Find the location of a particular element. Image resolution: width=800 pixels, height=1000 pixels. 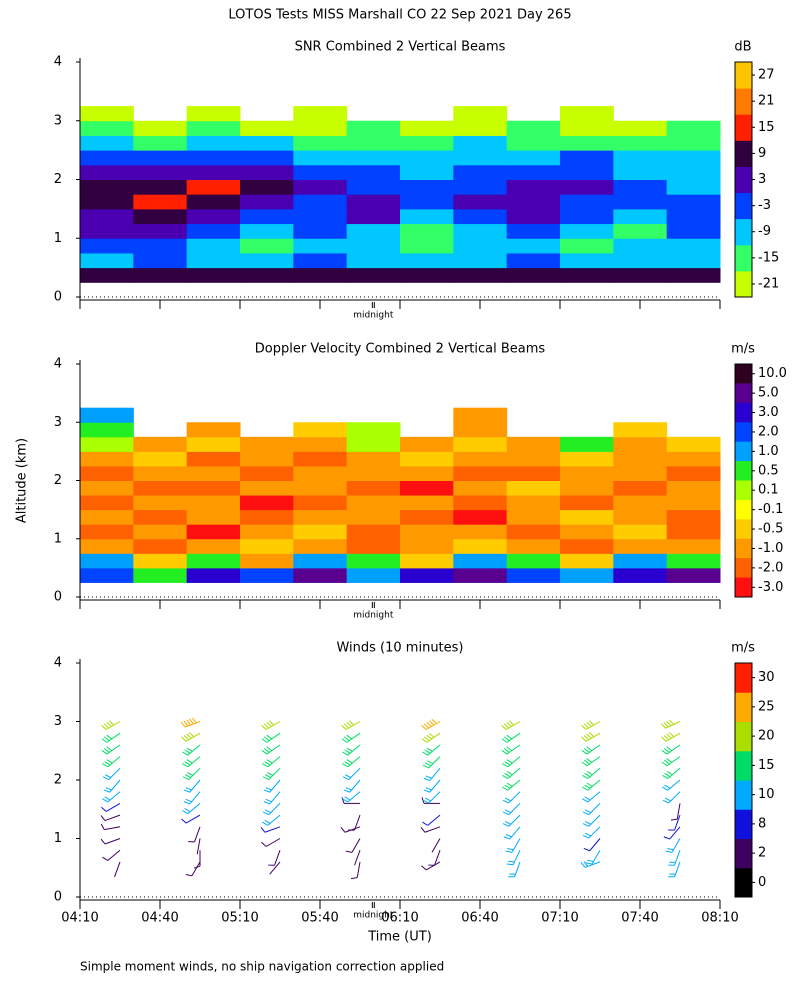

colorbar-tick-label: 0.1 is located at coordinates (768, 490).